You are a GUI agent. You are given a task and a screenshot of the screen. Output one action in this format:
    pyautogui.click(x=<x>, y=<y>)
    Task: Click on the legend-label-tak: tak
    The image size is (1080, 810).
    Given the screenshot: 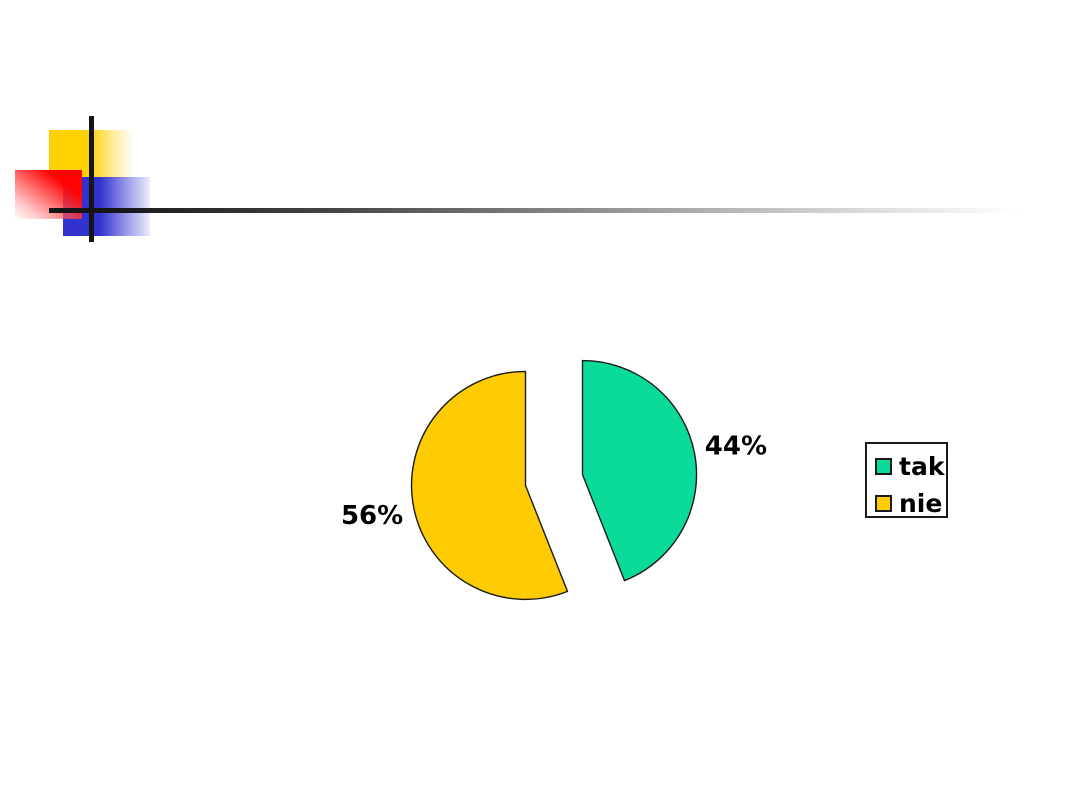 What is the action you would take?
    pyautogui.click(x=922, y=466)
    